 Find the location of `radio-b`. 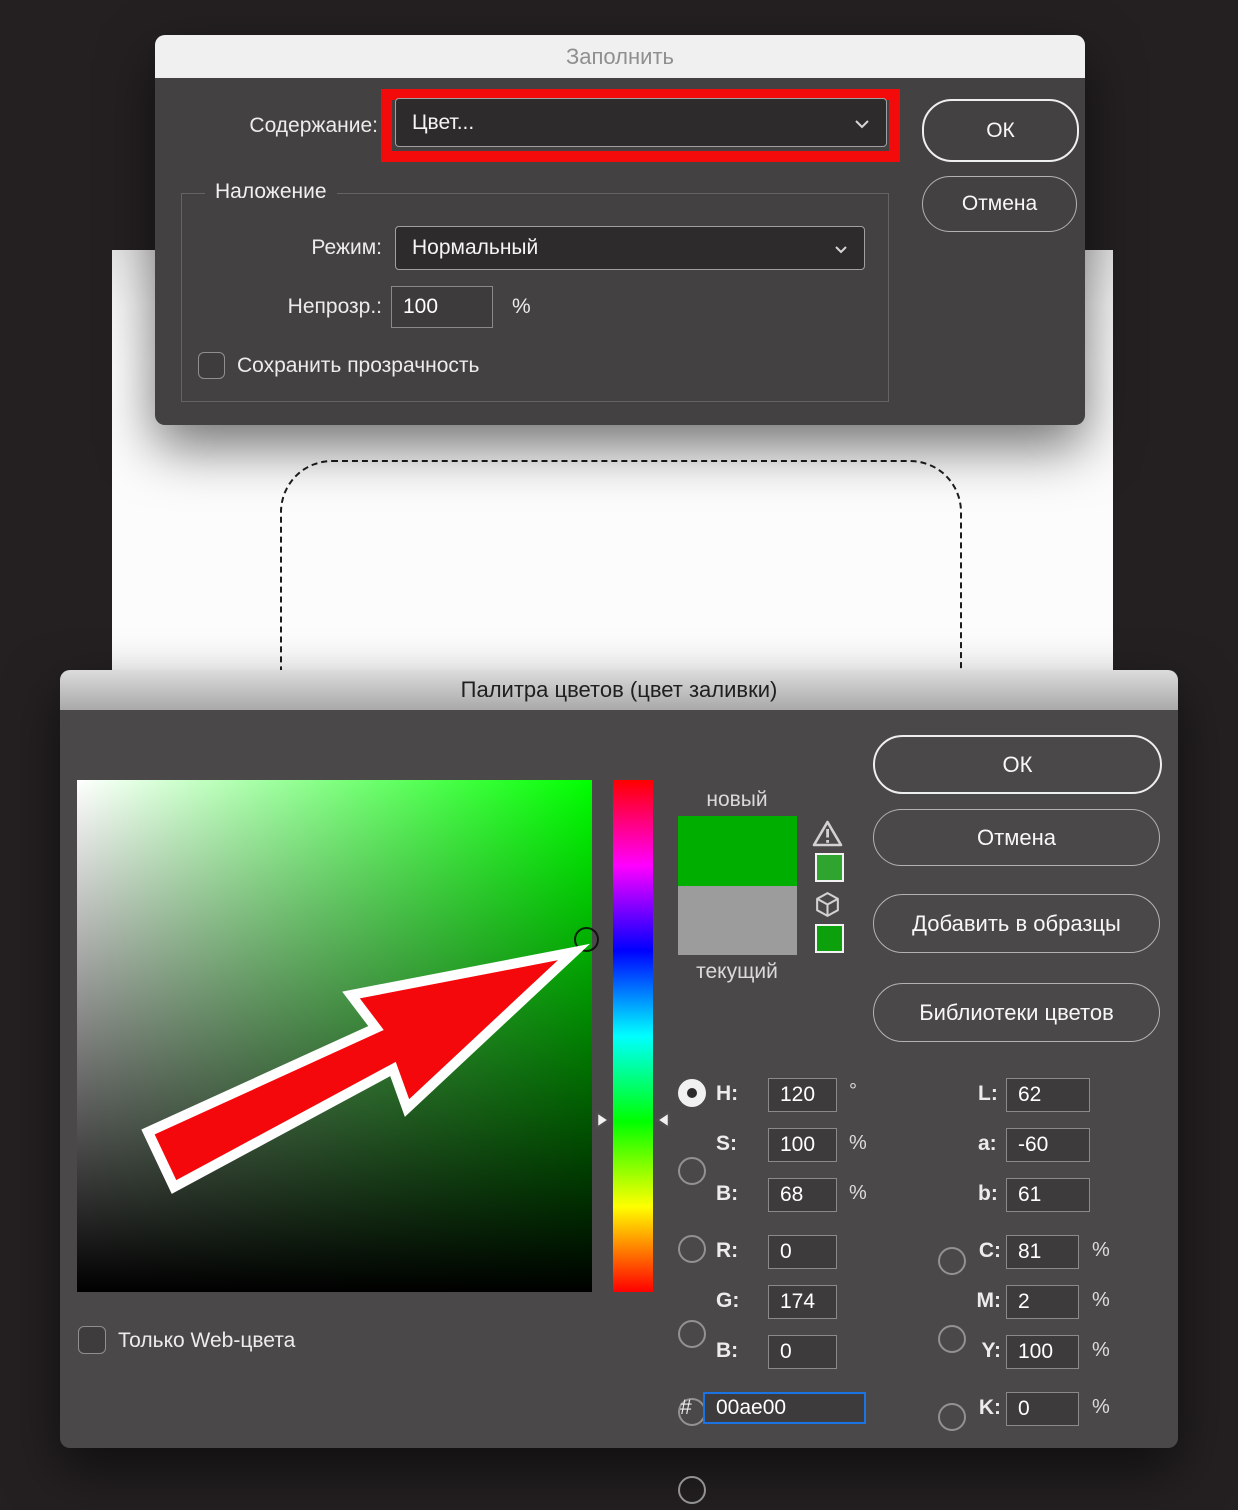

radio-b is located at coordinates (692, 1249).